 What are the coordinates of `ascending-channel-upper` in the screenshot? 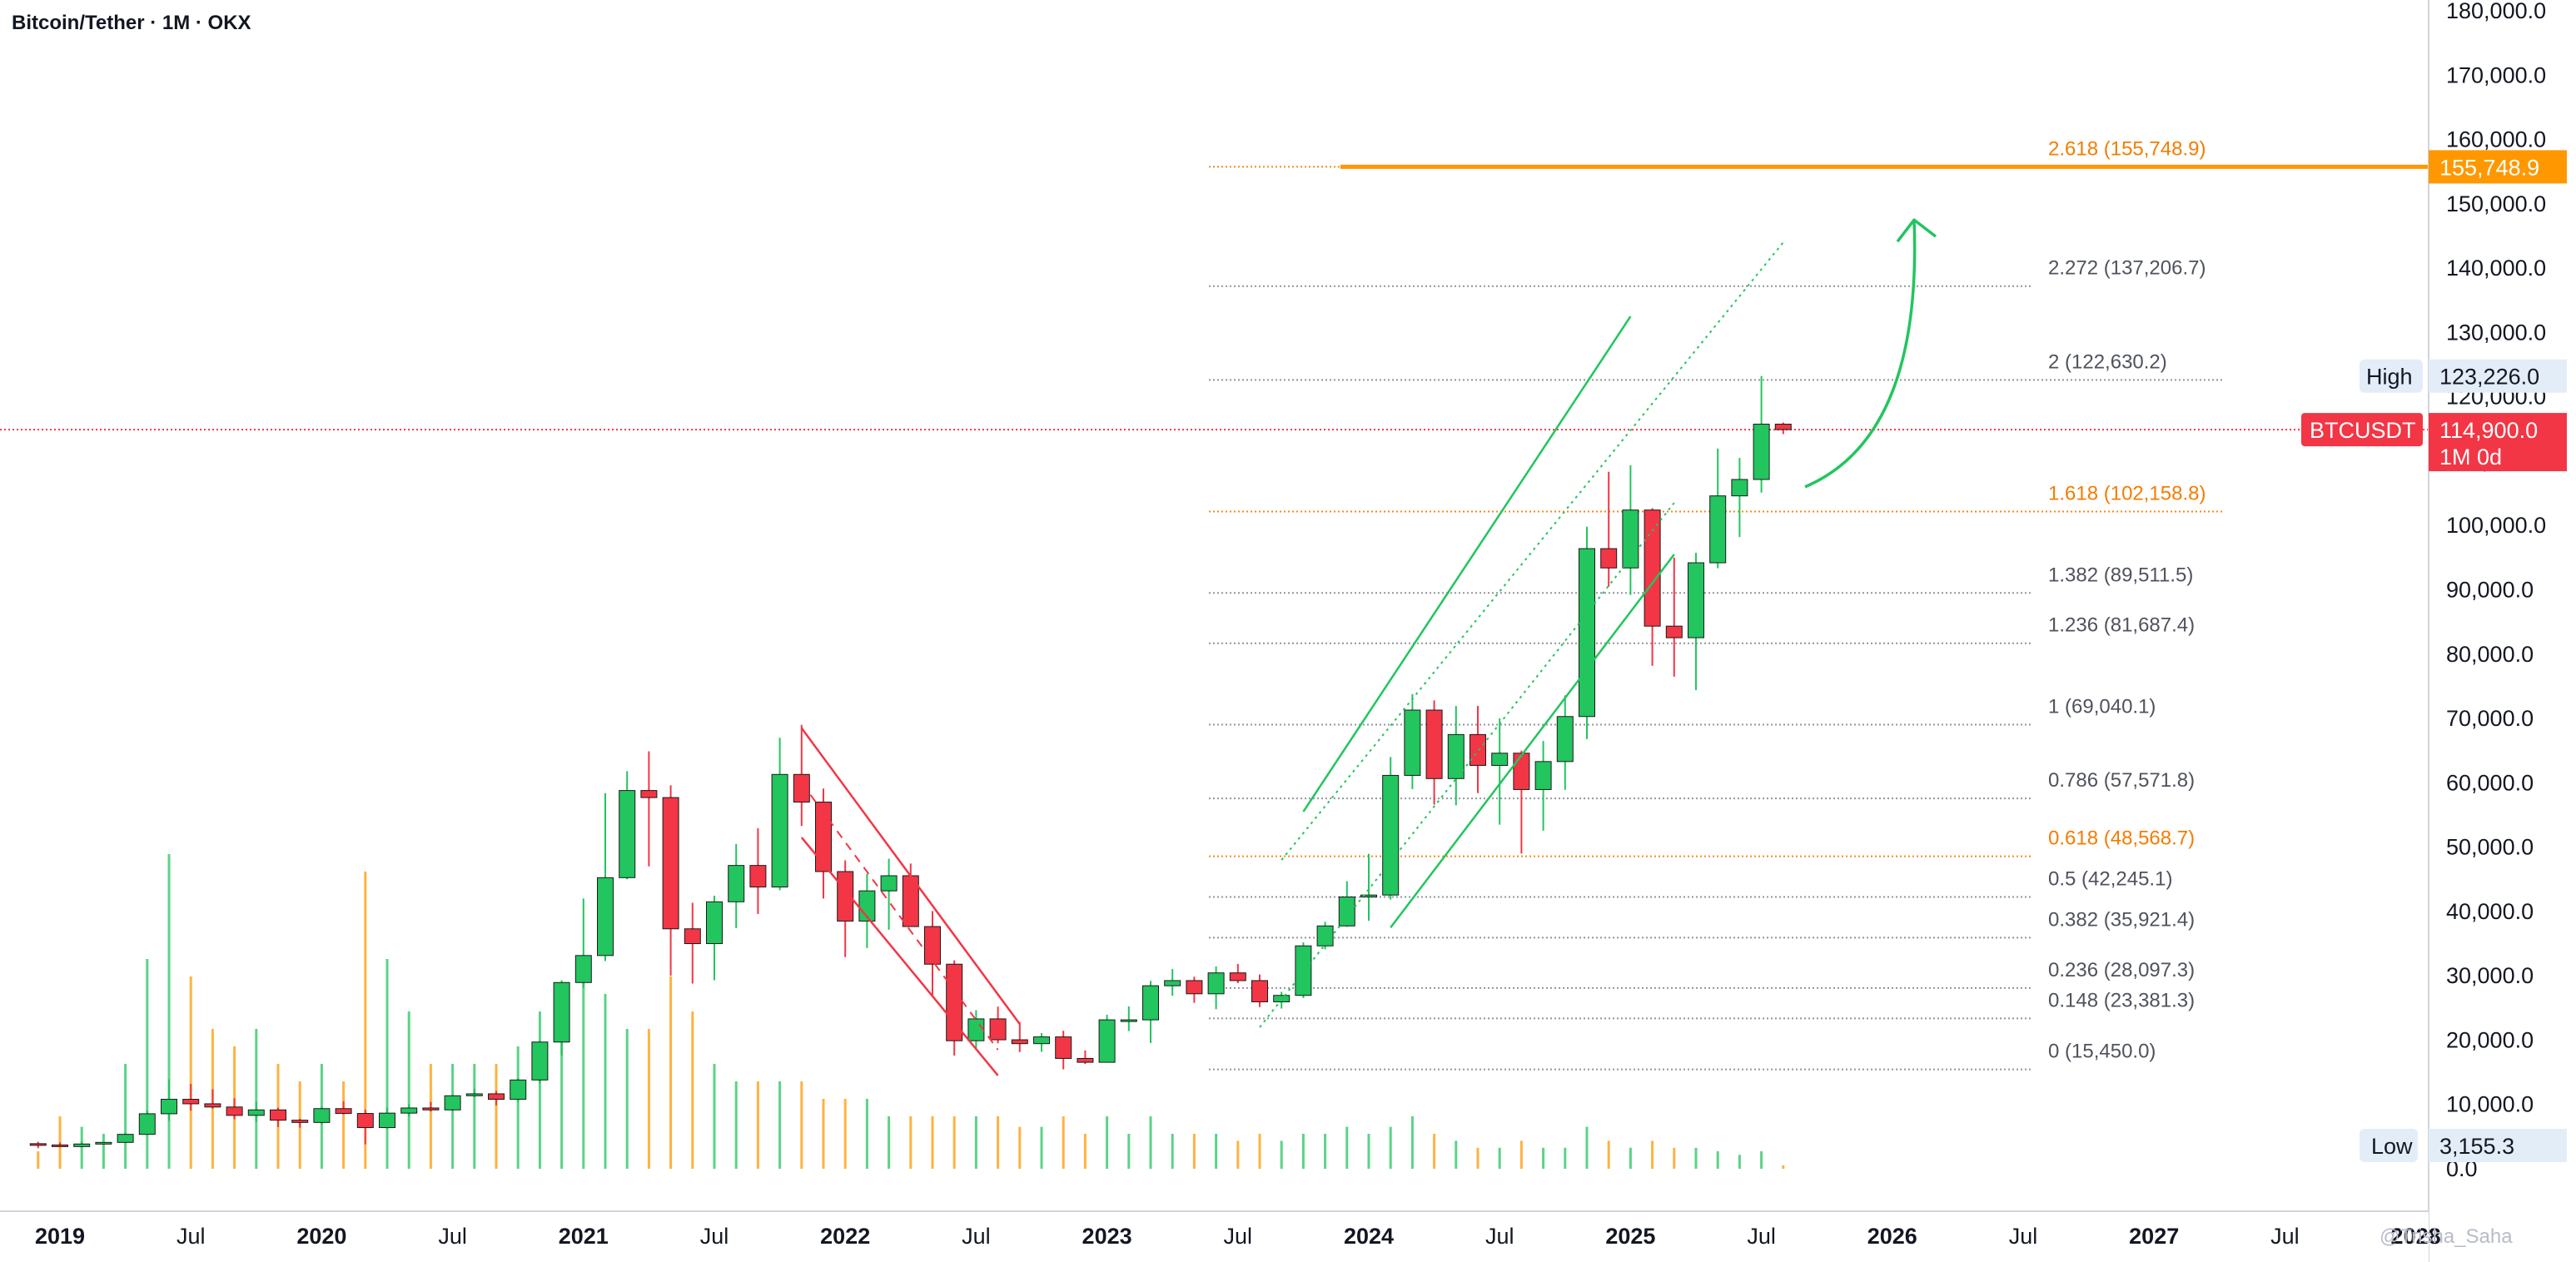 It's located at (1467, 564).